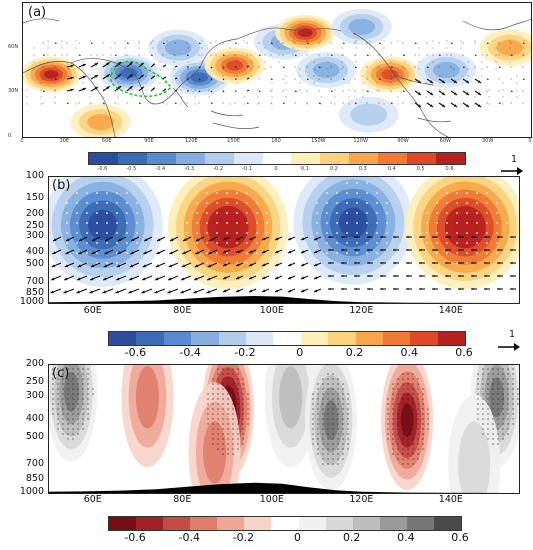 The image size is (533, 550). What do you see at coordinates (34, 251) in the screenshot?
I see `panel-b-y-tick: 400` at bounding box center [34, 251].